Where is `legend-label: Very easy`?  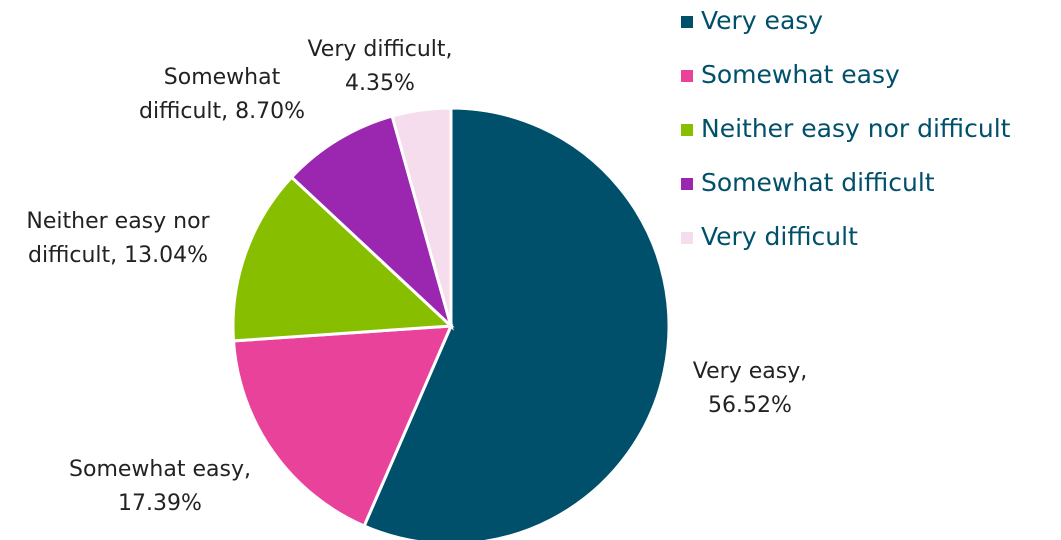
legend-label: Very easy is located at coordinates (762, 20).